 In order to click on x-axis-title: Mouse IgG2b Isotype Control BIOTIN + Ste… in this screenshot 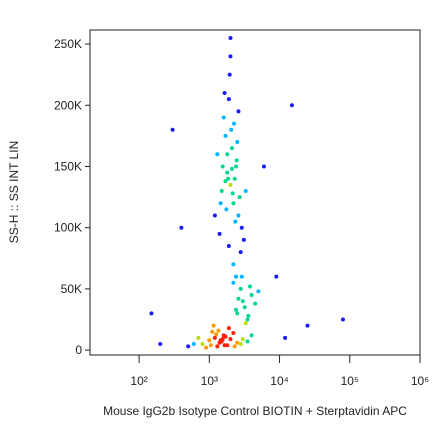, I will do `click(255, 411)`.